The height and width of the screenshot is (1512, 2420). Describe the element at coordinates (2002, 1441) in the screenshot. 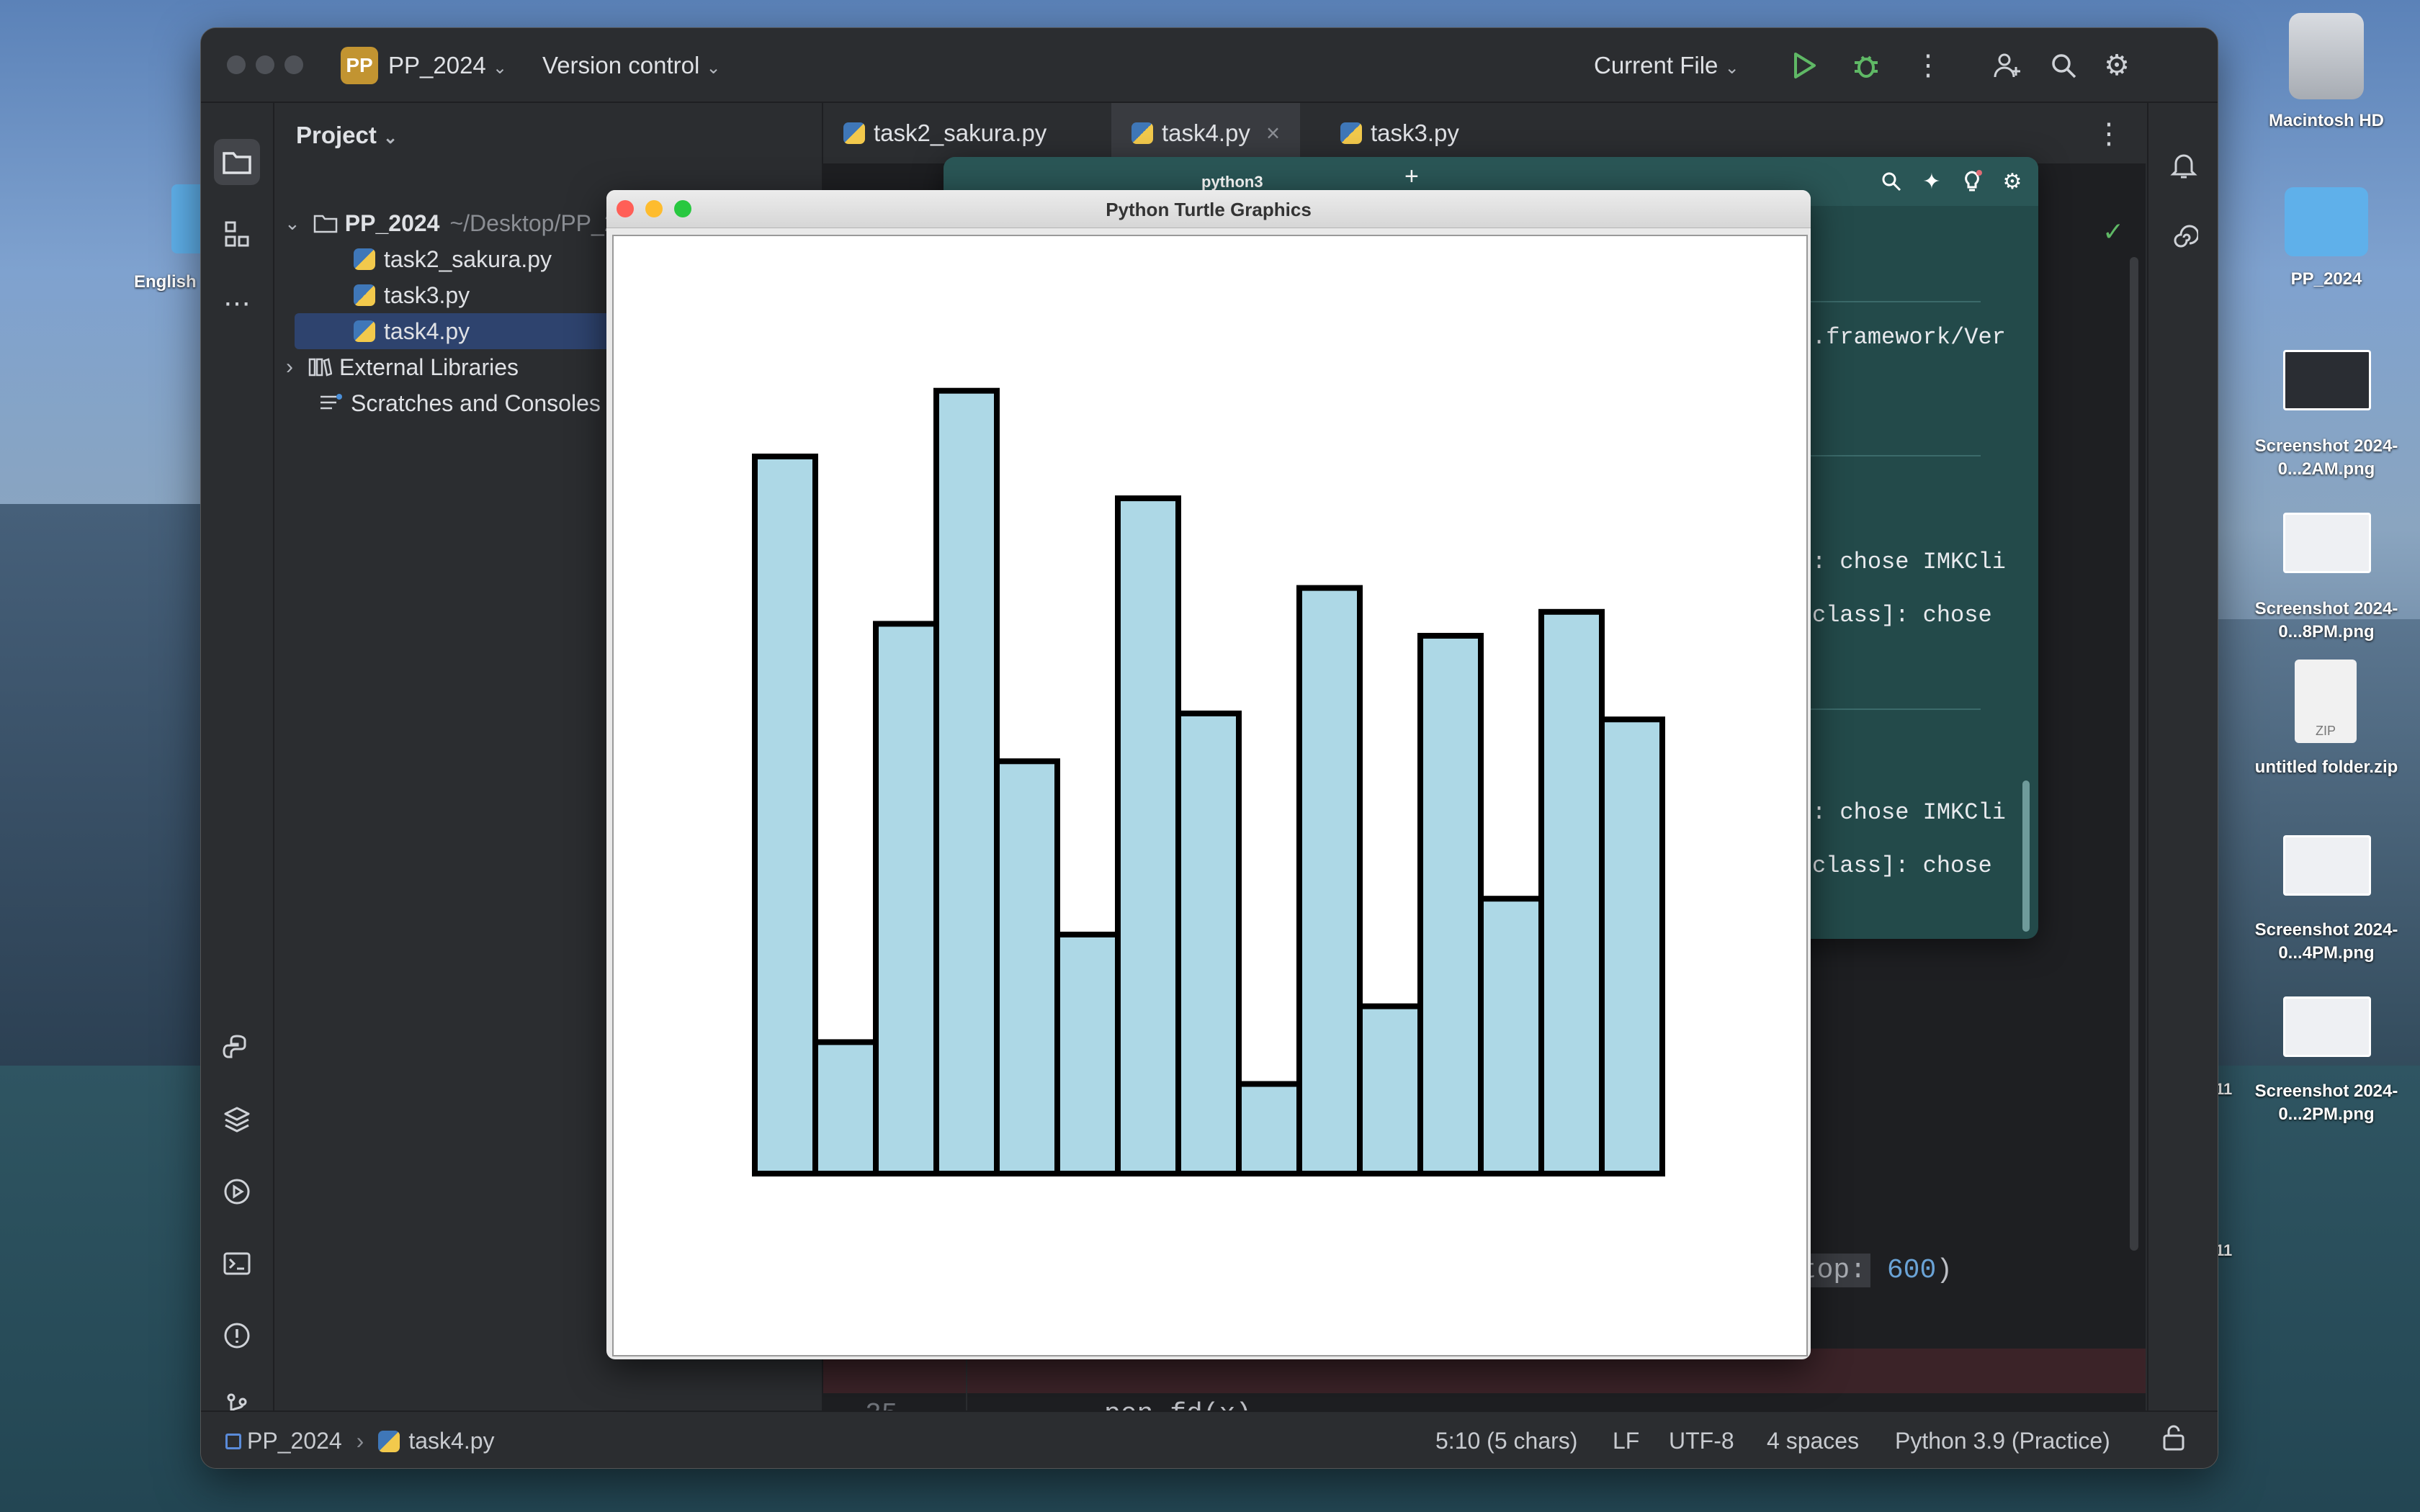

I see `status-interpreter: Python 3.9 (Practice)` at that location.